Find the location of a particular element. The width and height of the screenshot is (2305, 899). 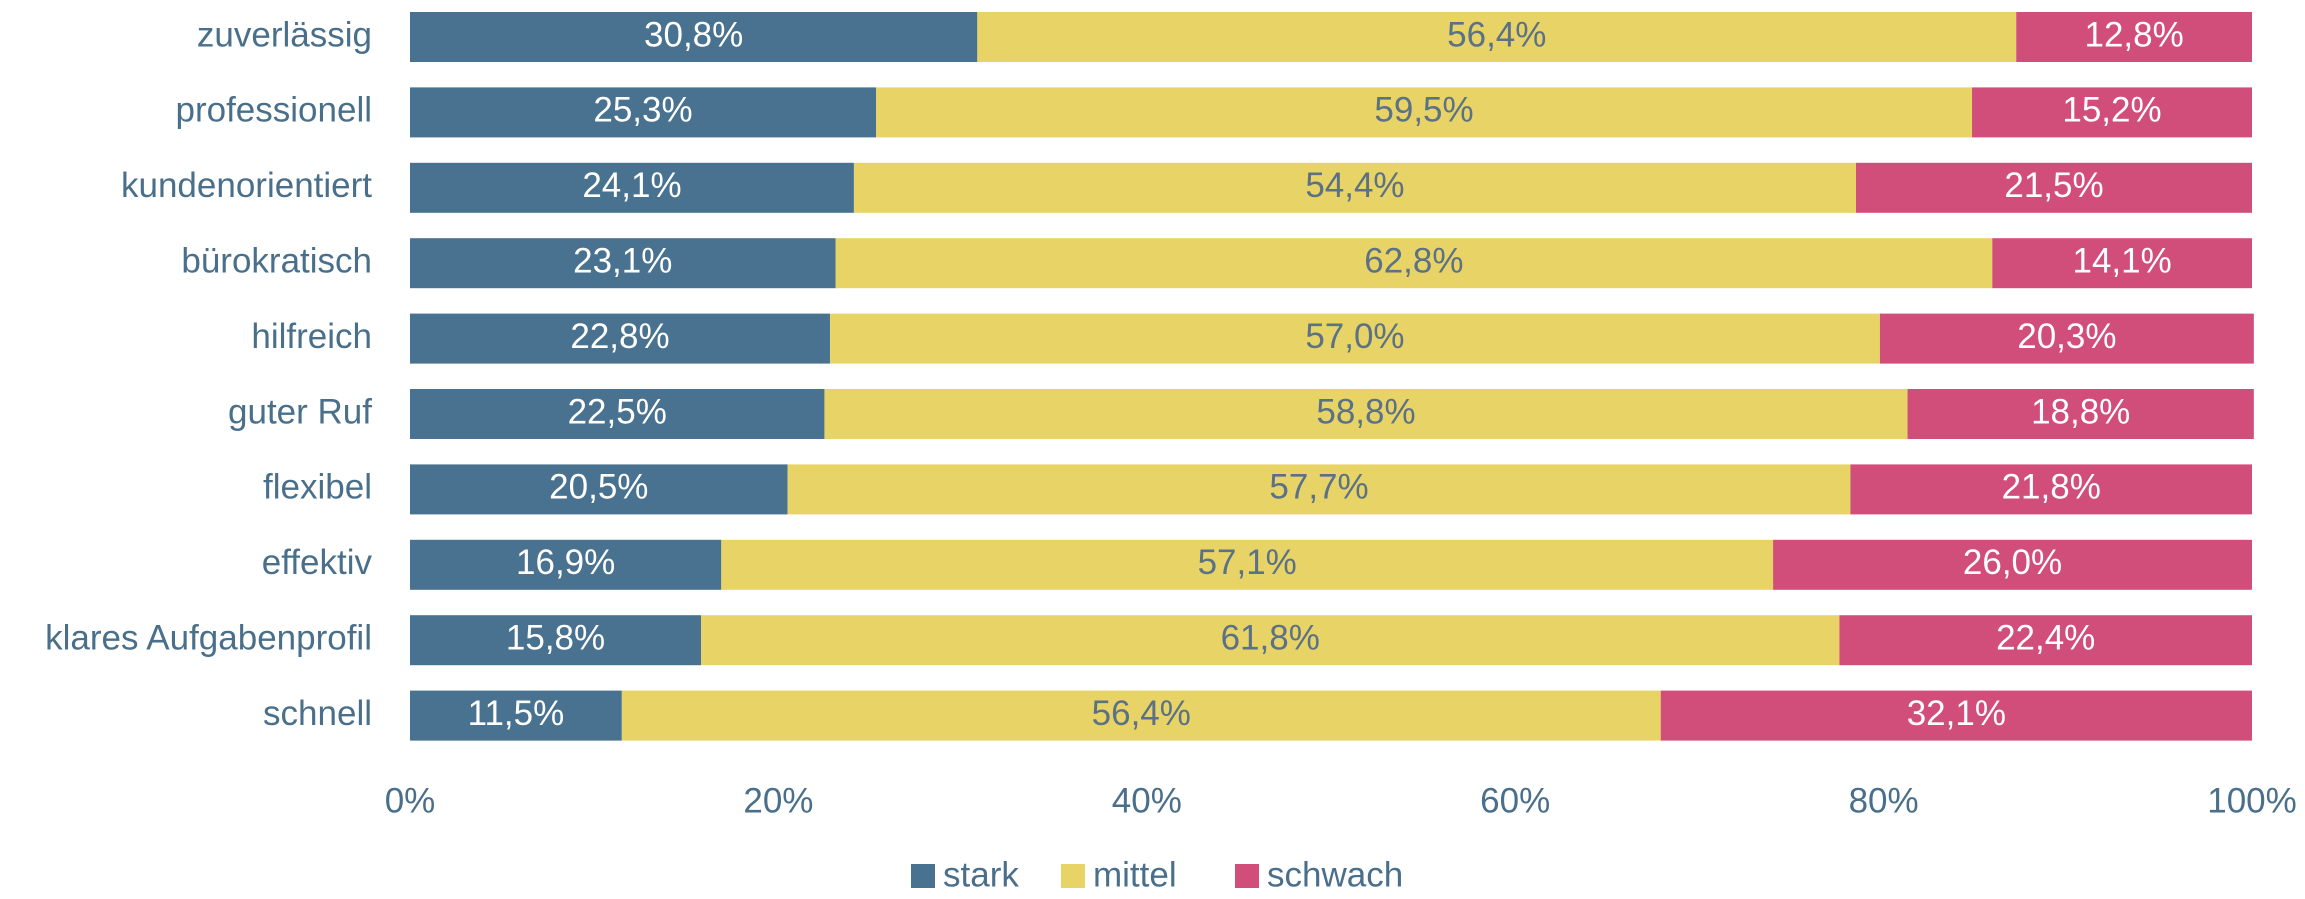

data-label: 24,1% is located at coordinates (631, 185).